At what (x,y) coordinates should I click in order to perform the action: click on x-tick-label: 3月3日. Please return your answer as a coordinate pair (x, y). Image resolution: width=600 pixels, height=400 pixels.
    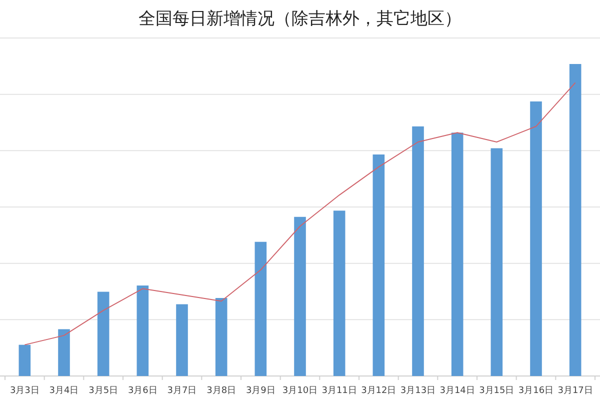
    Looking at the image, I should click on (25, 391).